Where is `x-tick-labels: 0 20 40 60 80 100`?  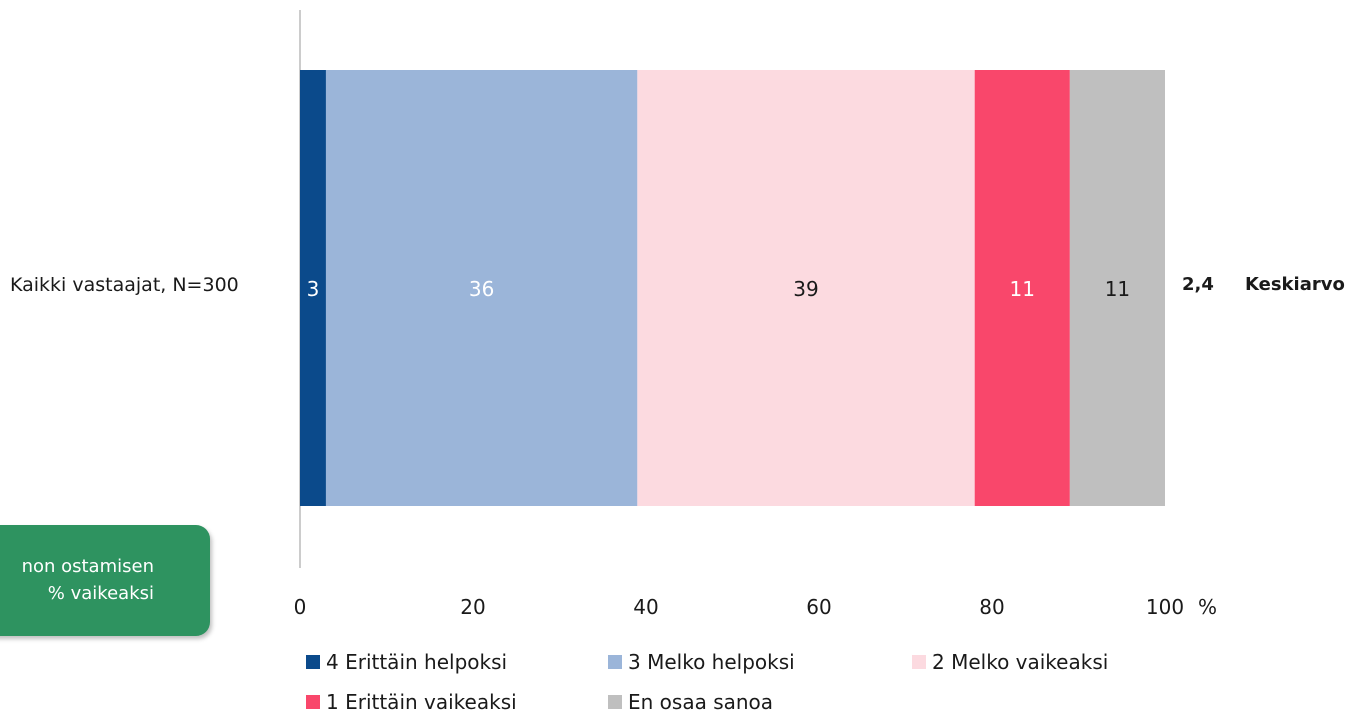 x-tick-labels: 0 20 40 60 80 100 is located at coordinates (739, 607).